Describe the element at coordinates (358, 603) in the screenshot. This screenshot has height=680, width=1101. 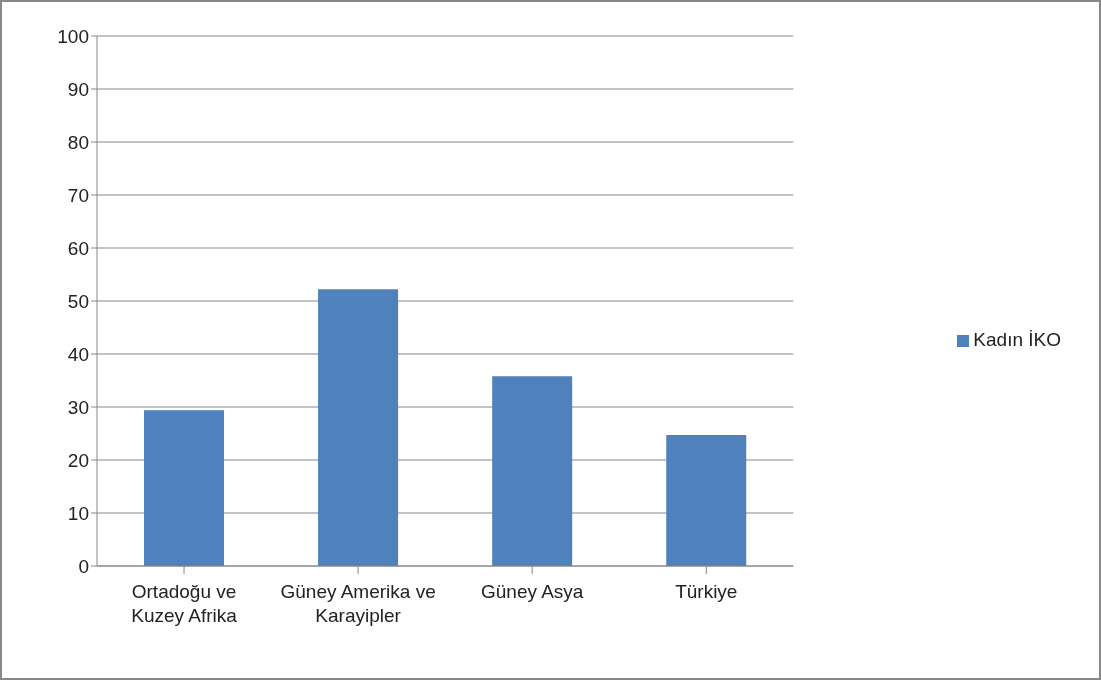
I see `x-tick-label: Güney Amerika ve Karayipler` at that location.